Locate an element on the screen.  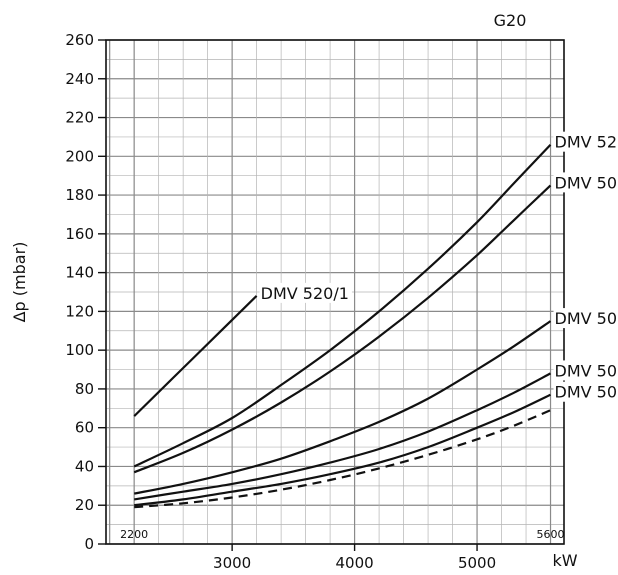
series-label-3: DMV 5080/1 is located at coordinates (586, 318).